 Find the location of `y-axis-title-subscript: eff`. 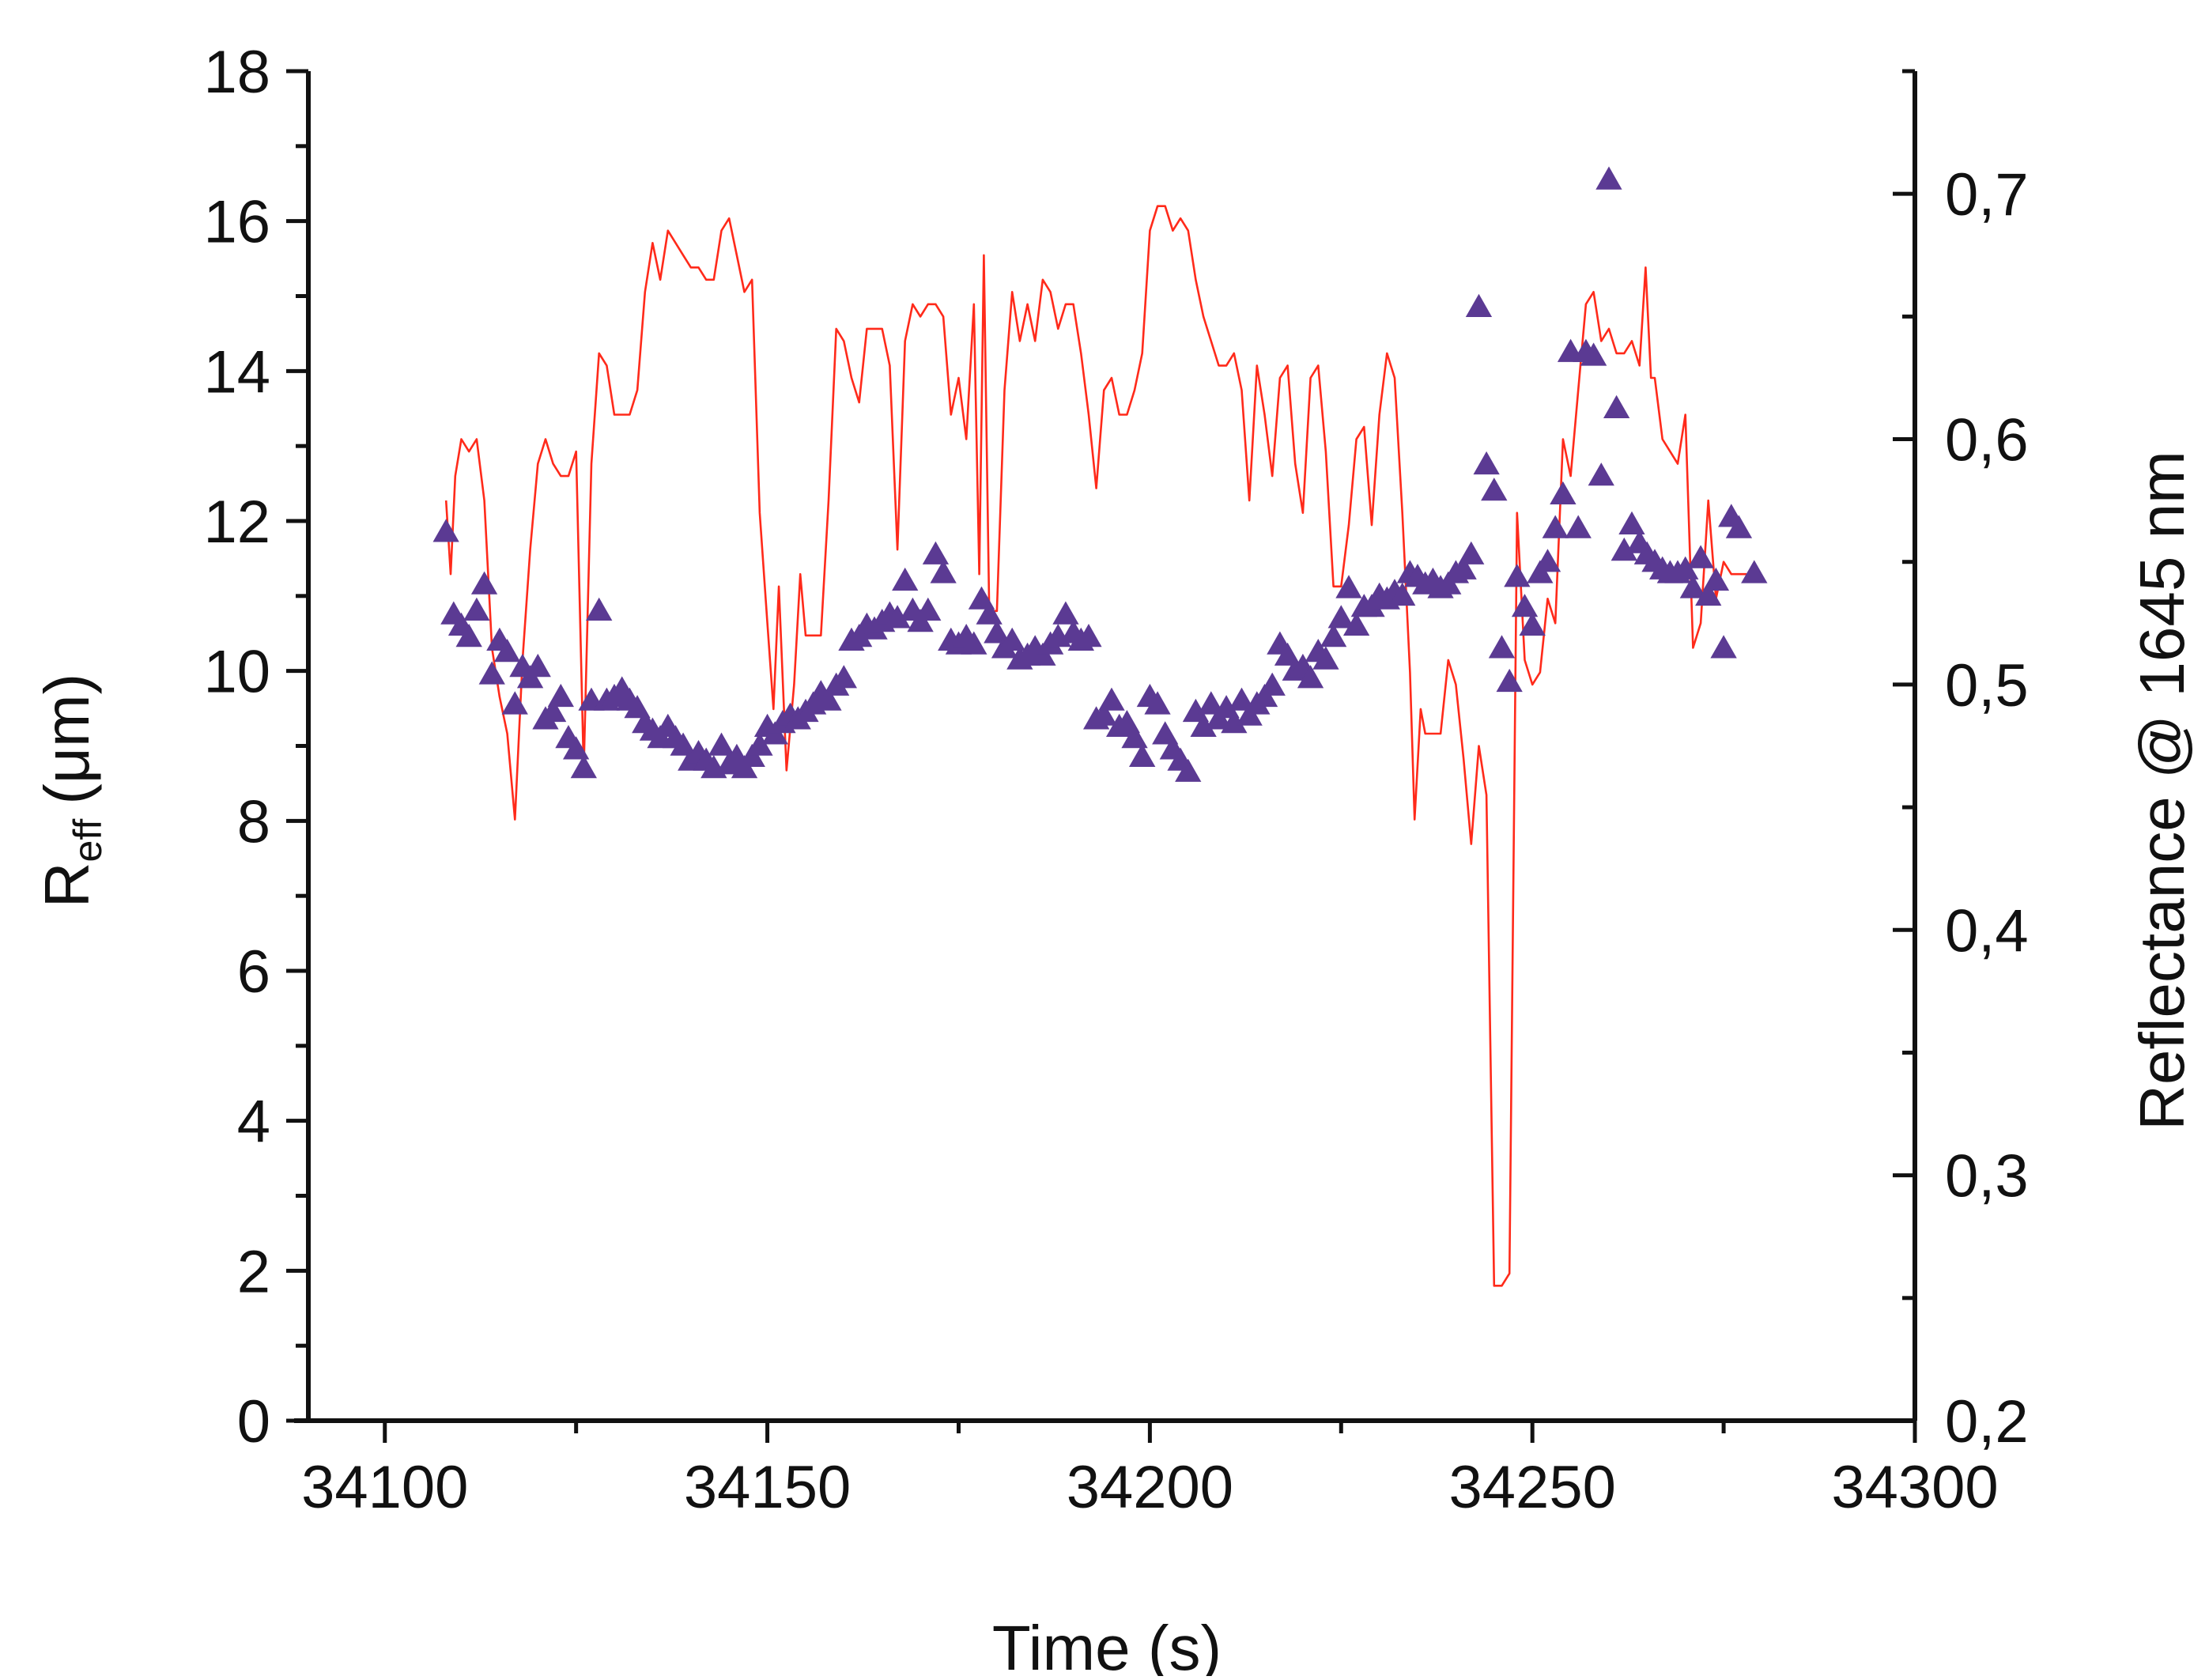

y-axis-title-subscript: eff is located at coordinates (88, 841).